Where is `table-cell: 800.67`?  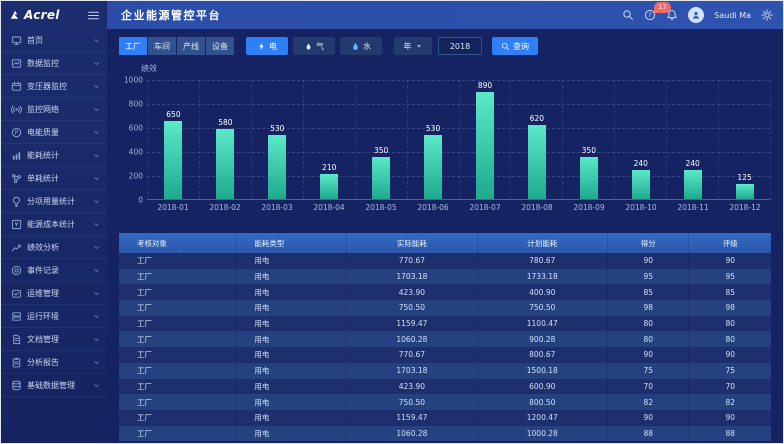
table-cell: 800.67 is located at coordinates (543, 355).